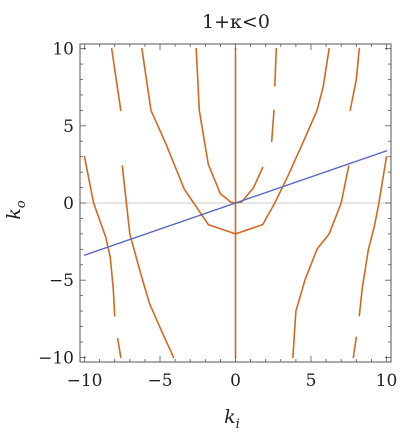 The width and height of the screenshot is (400, 435). Describe the element at coordinates (63, 50) in the screenshot. I see `y-tick-label: 10` at that location.